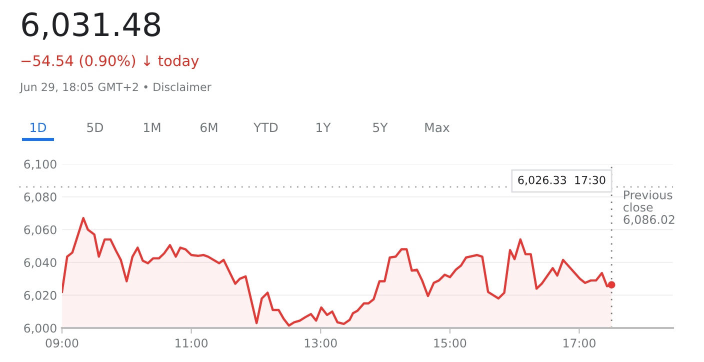 The image size is (704, 362). Describe the element at coordinates (437, 127) in the screenshot. I see `text: Max` at that location.